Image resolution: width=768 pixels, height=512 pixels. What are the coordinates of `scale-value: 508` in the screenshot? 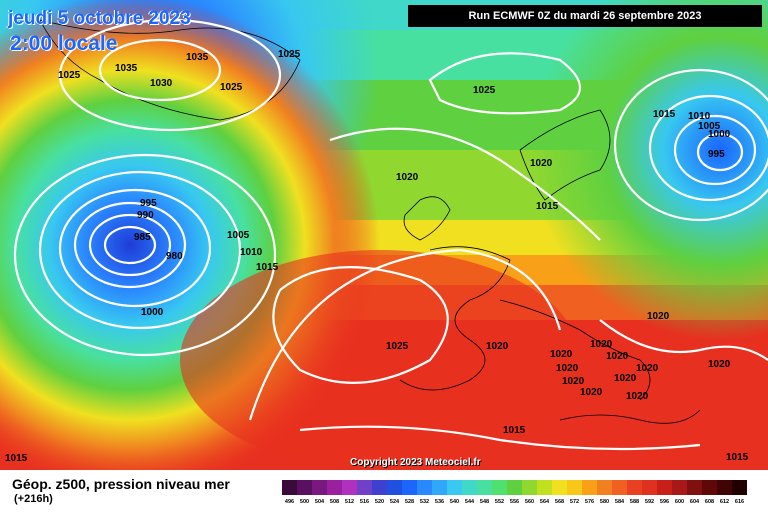 It's located at (334, 502).